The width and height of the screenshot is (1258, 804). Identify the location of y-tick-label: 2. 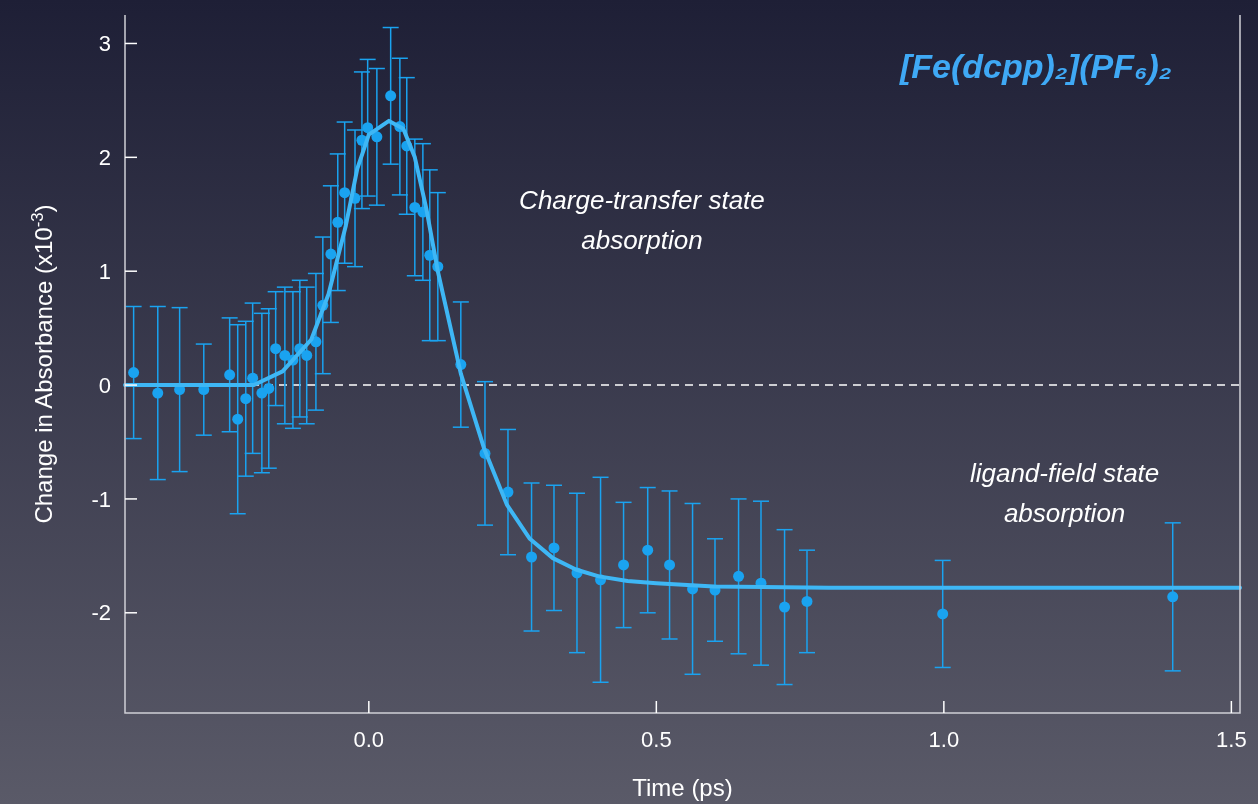
(104, 158).